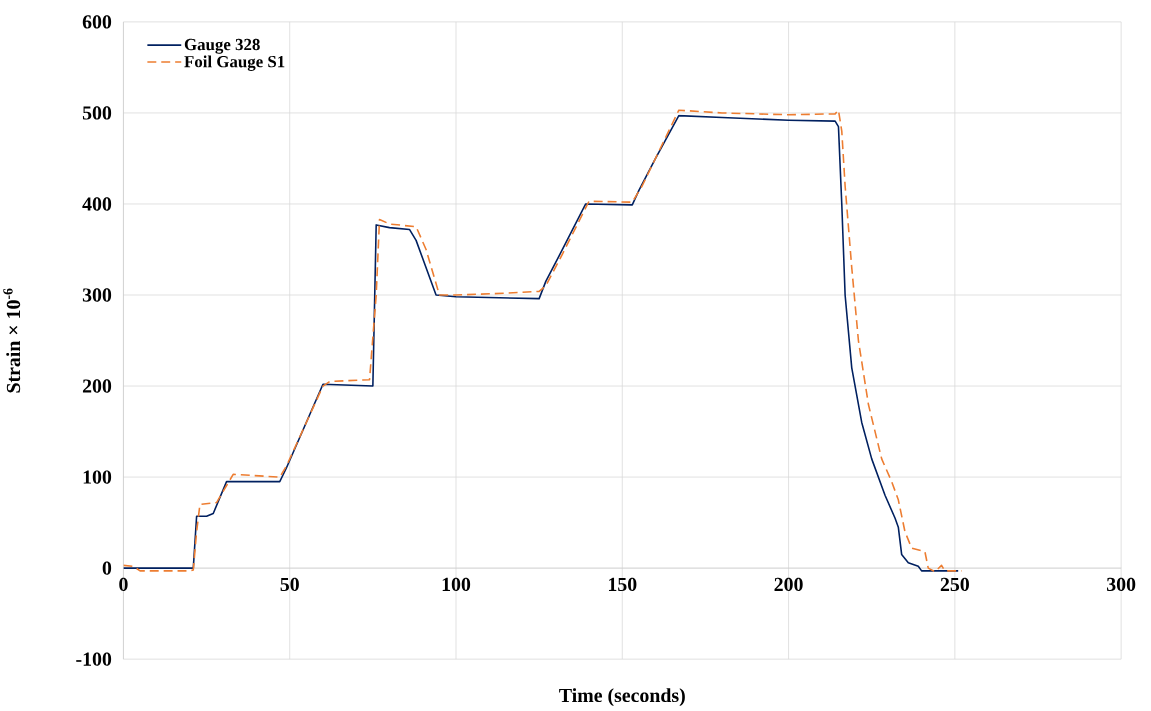 The width and height of the screenshot is (1151, 711). I want to click on x-tick-label: 300, so click(1121, 584).